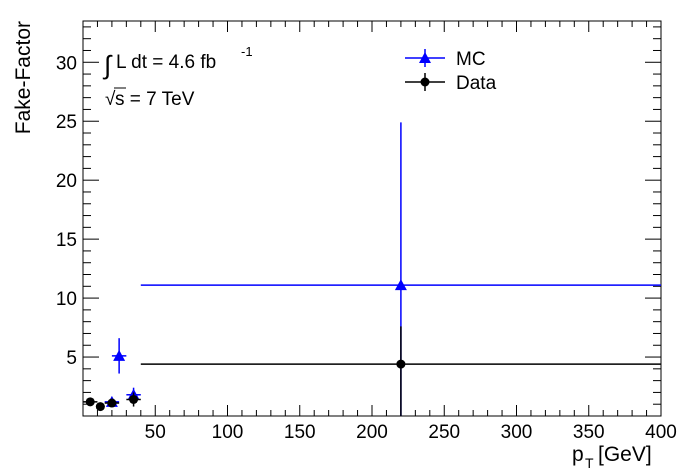 This screenshot has width=696, height=472. Describe the element at coordinates (476, 83) in the screenshot. I see `legend-data-label: Data` at that location.